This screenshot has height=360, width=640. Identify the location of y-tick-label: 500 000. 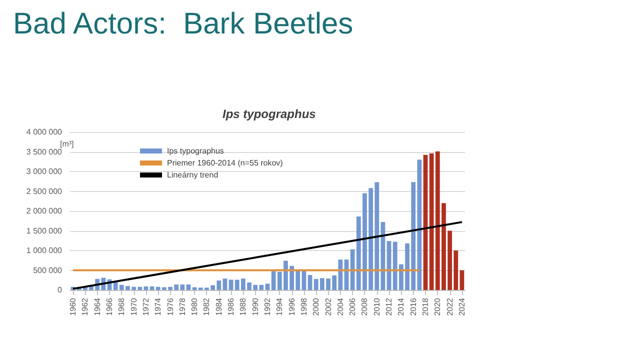
(48, 270).